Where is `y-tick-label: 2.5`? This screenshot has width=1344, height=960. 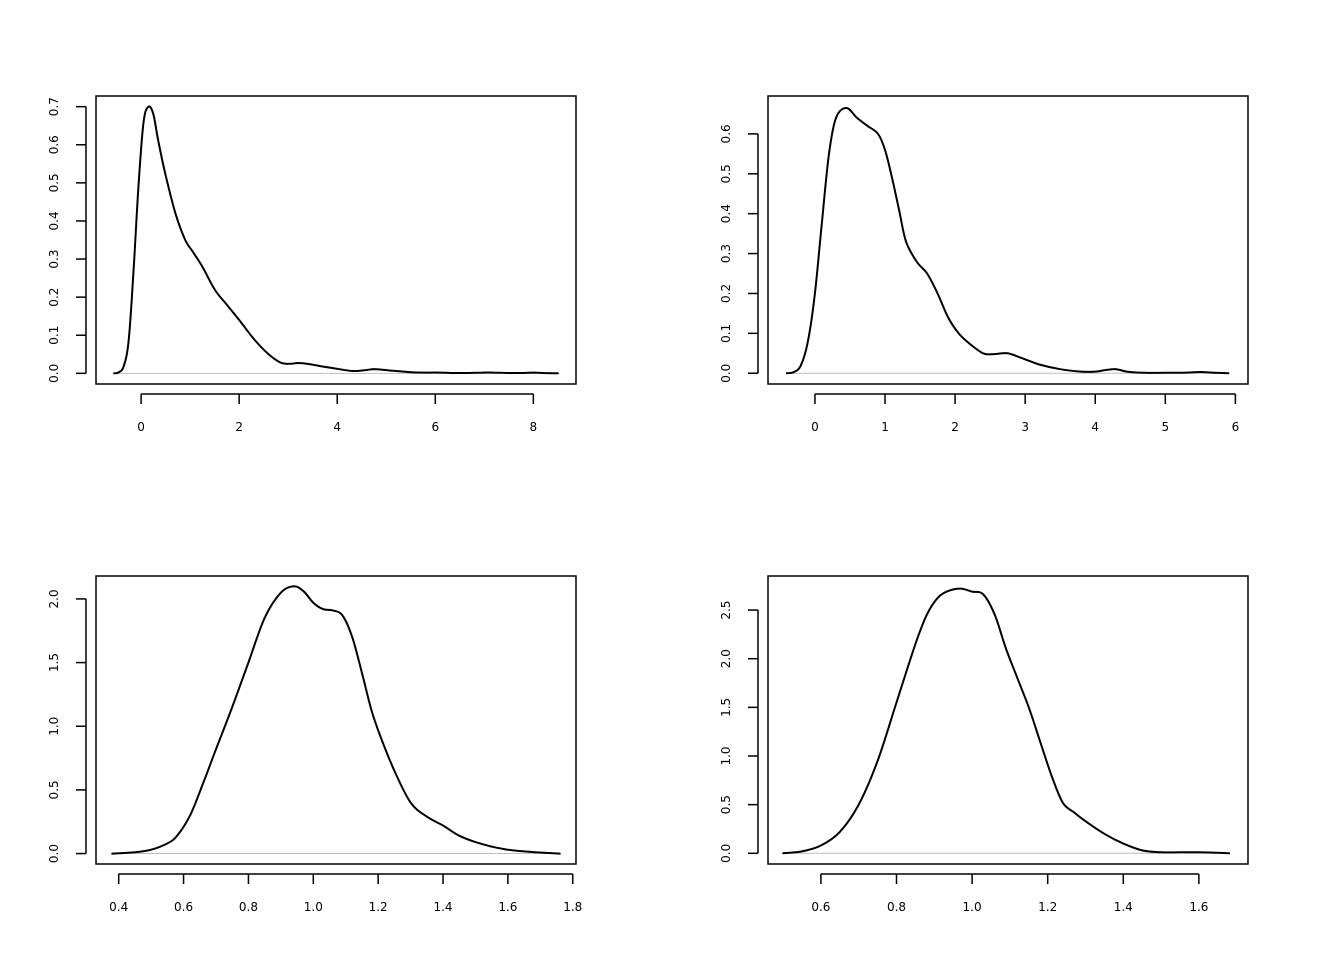 y-tick-label: 2.5 is located at coordinates (726, 610).